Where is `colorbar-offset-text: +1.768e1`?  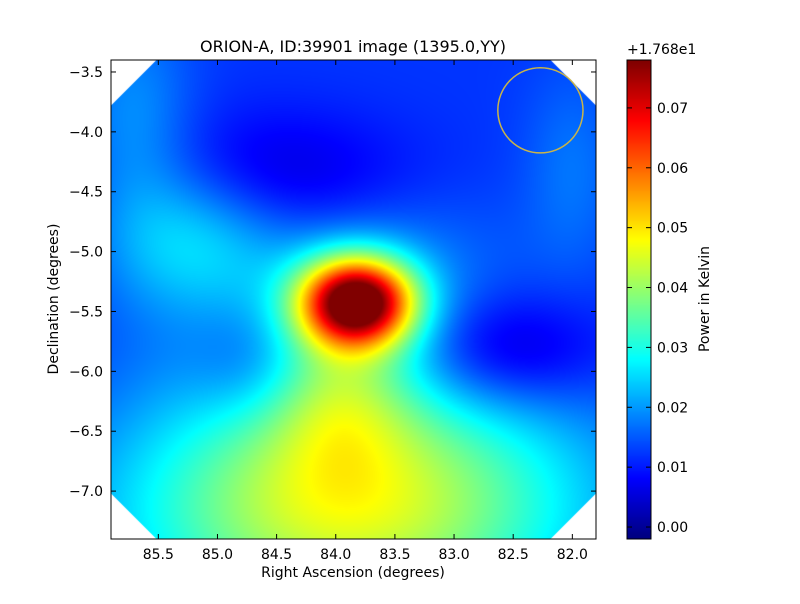
colorbar-offset-text: +1.768e1 is located at coordinates (661, 50).